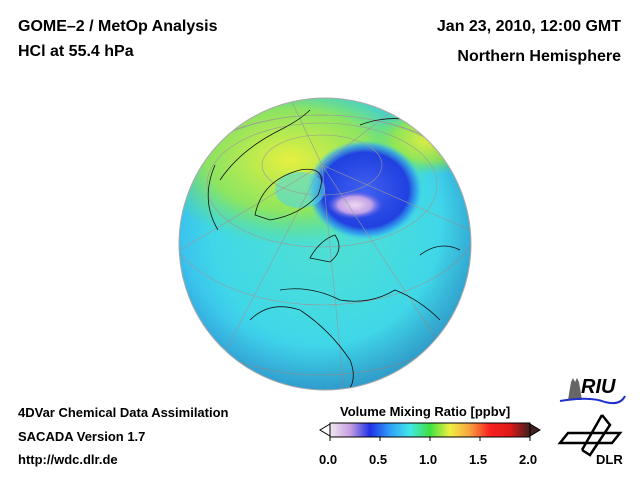  I want to click on region-label: Northern Hemisphere, so click(539, 56).